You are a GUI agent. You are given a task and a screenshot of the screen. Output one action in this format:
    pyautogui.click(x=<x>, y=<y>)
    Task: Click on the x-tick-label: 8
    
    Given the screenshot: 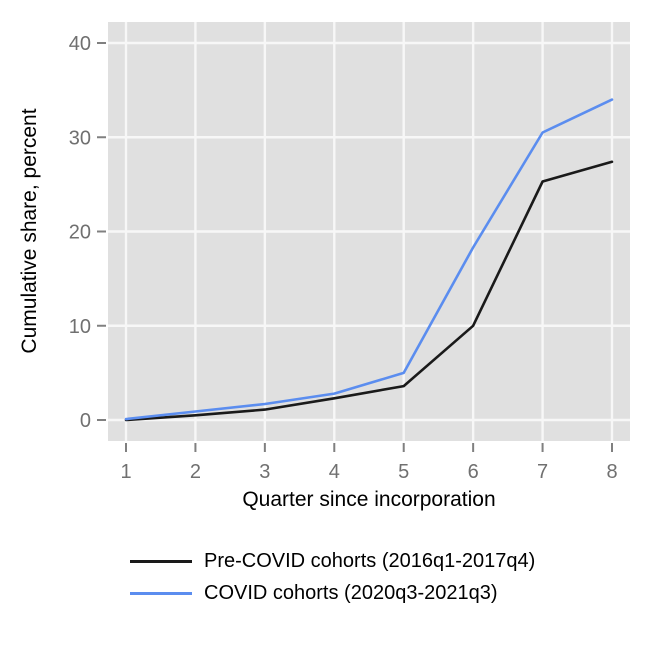 What is the action you would take?
    pyautogui.click(x=611, y=472)
    